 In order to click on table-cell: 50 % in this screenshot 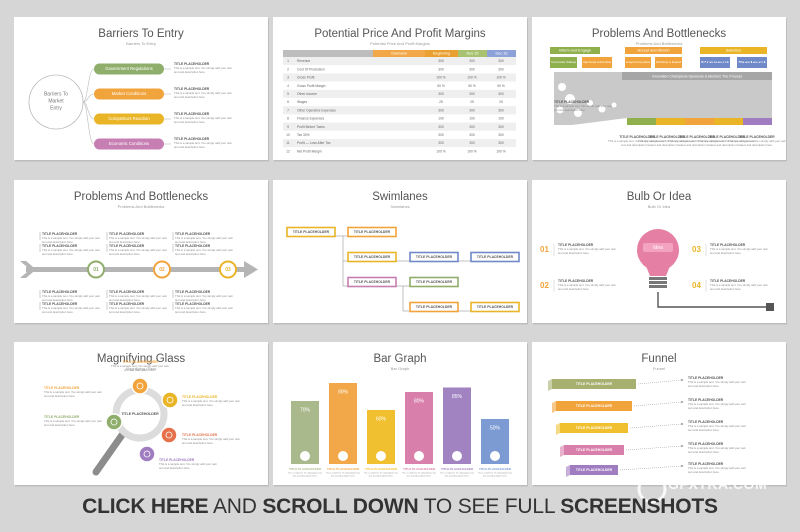, I will do `click(441, 86)`.